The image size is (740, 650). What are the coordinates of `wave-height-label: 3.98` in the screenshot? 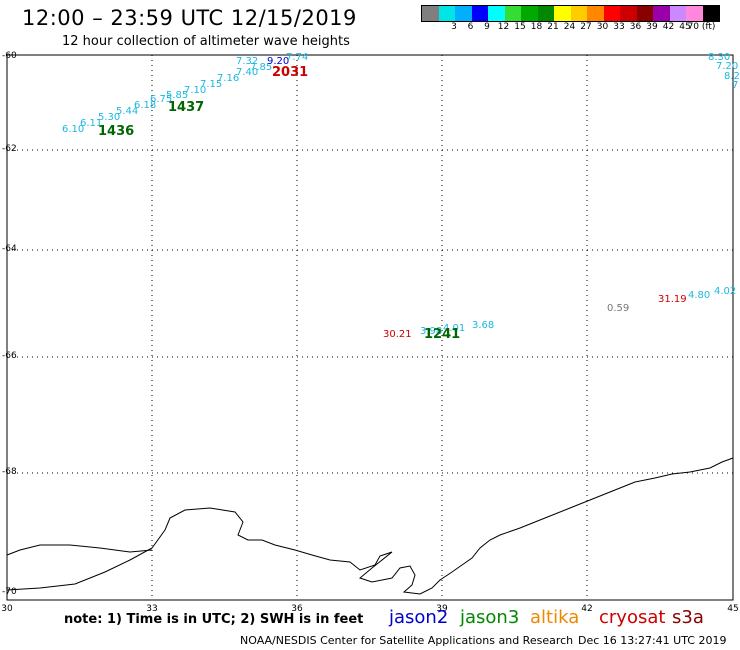 It's located at (431, 331).